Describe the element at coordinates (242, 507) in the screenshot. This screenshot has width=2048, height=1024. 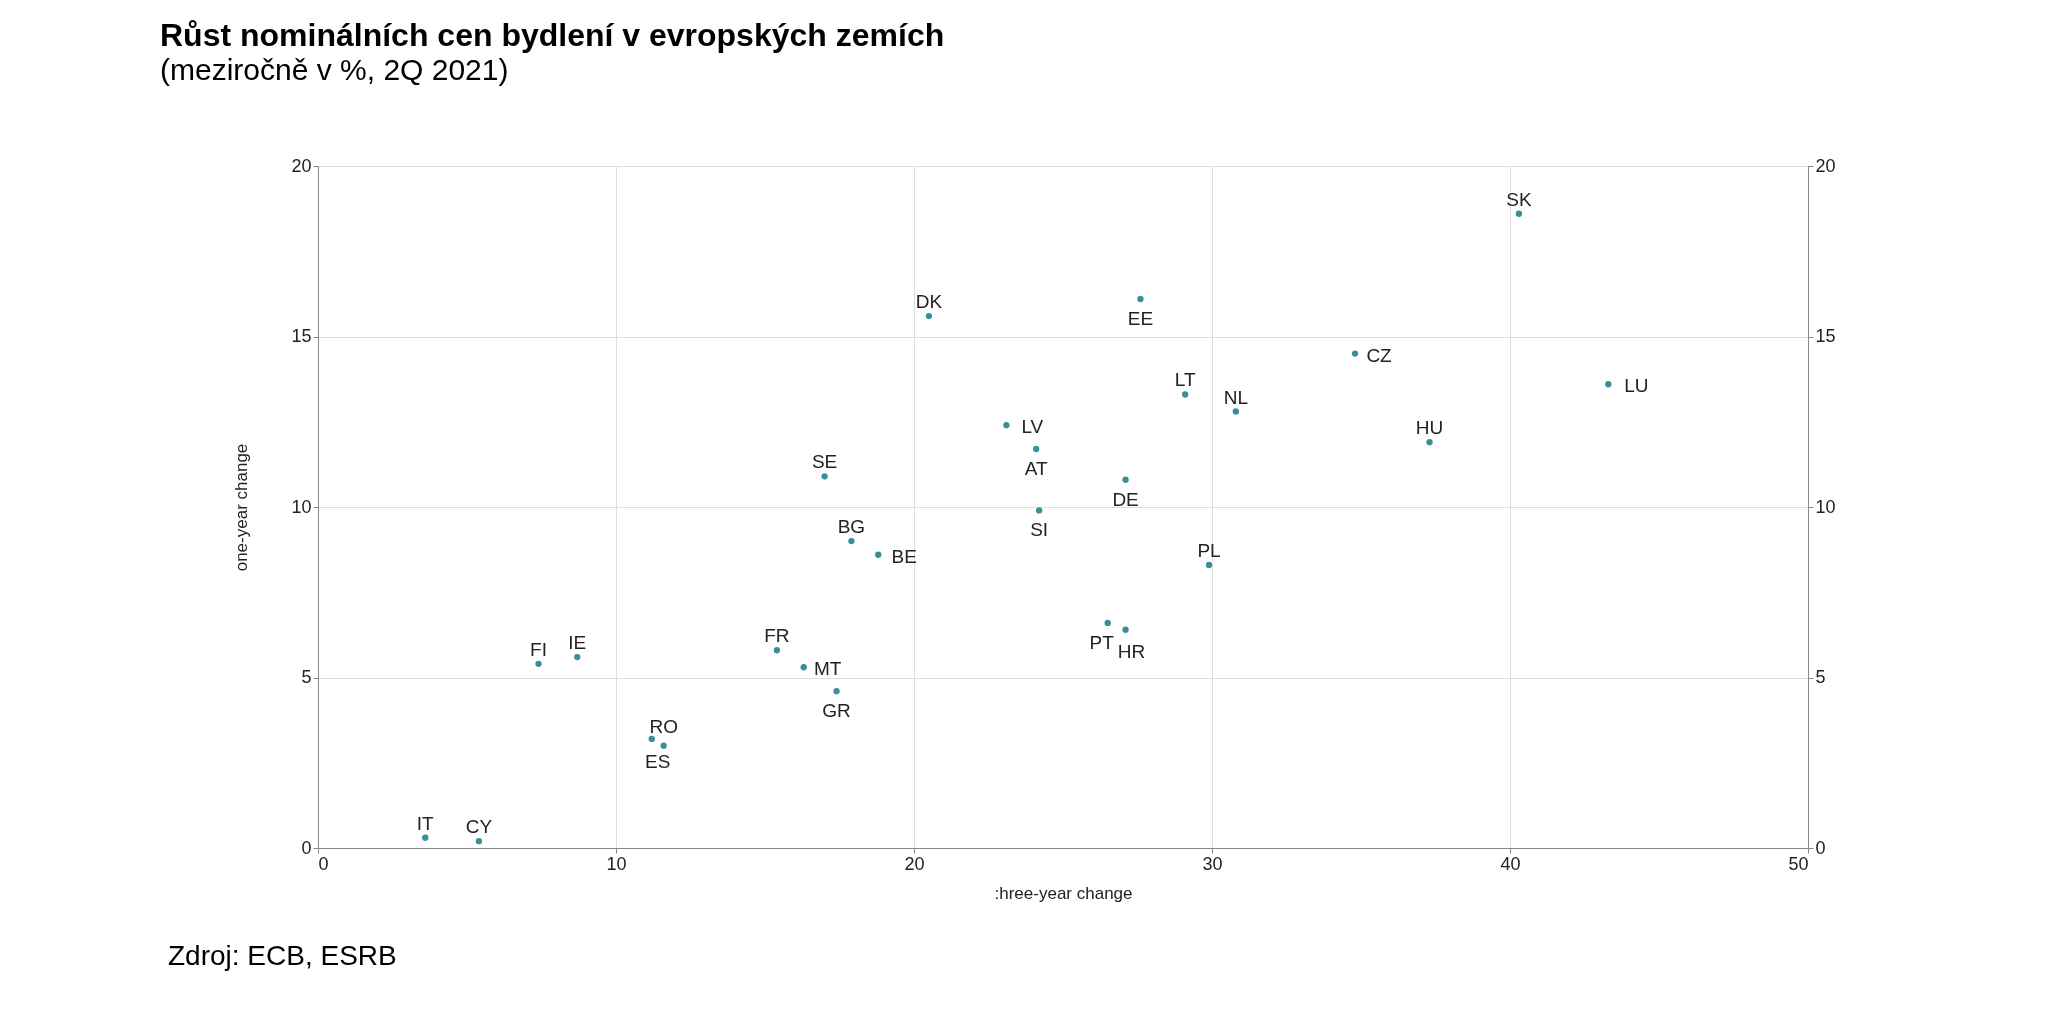
I see `y-axis-title: one-year change` at that location.